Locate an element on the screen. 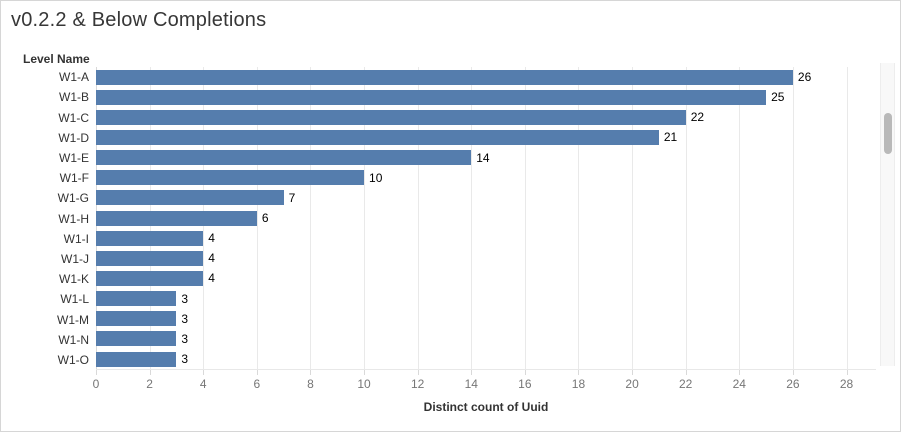 The image size is (901, 432). bar-value-label: 25 is located at coordinates (778, 97).